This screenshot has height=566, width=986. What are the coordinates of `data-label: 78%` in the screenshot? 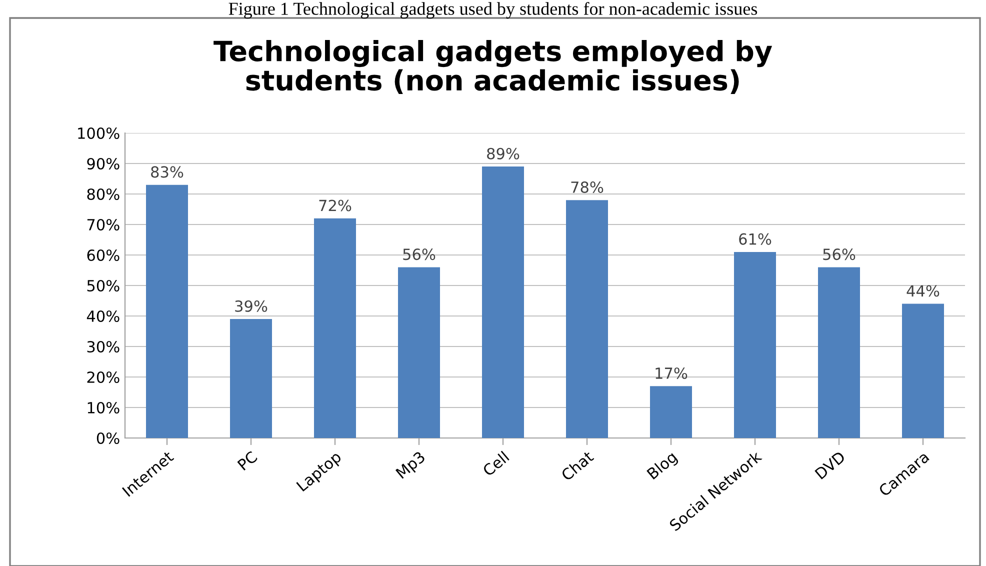 It's located at (587, 187).